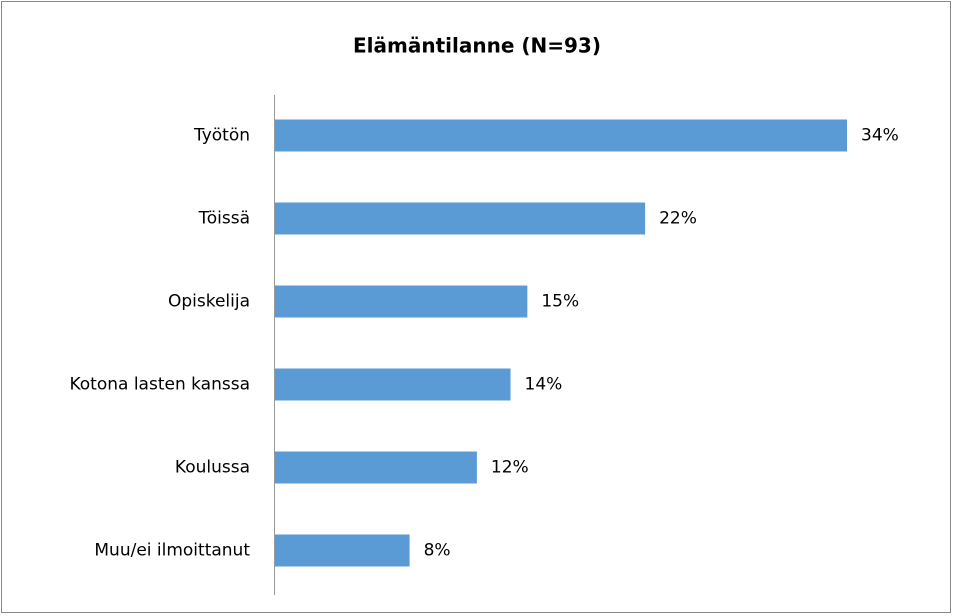 This screenshot has height=616, width=953. Describe the element at coordinates (172, 551) in the screenshot. I see `category-label: Muu/ei ilmoittanut` at that location.